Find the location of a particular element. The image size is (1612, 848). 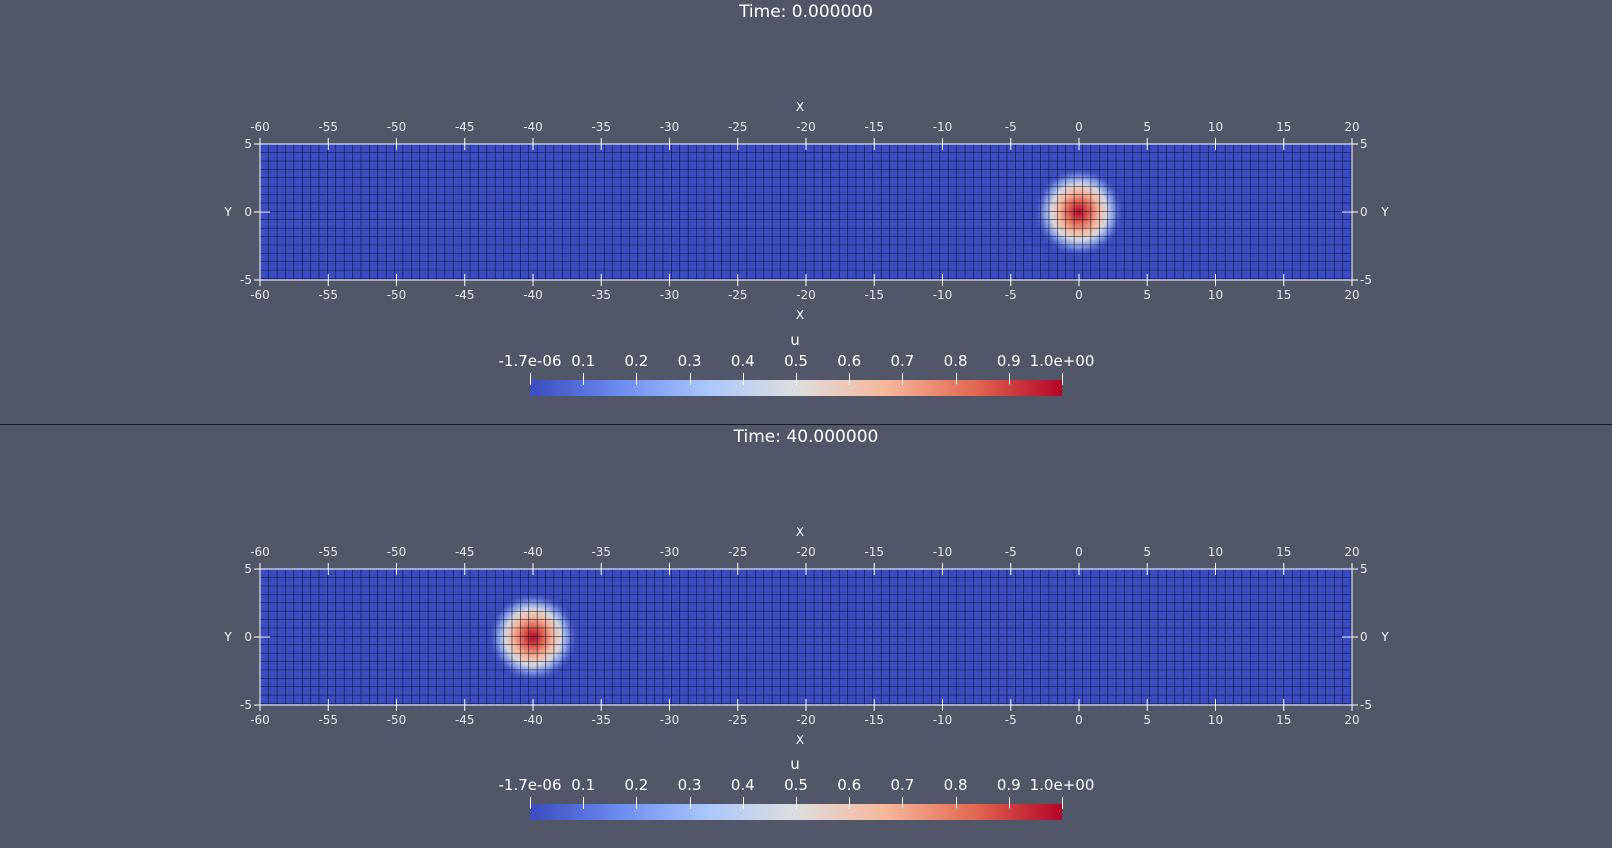

x-tick-label-top: -35 is located at coordinates (601, 127).